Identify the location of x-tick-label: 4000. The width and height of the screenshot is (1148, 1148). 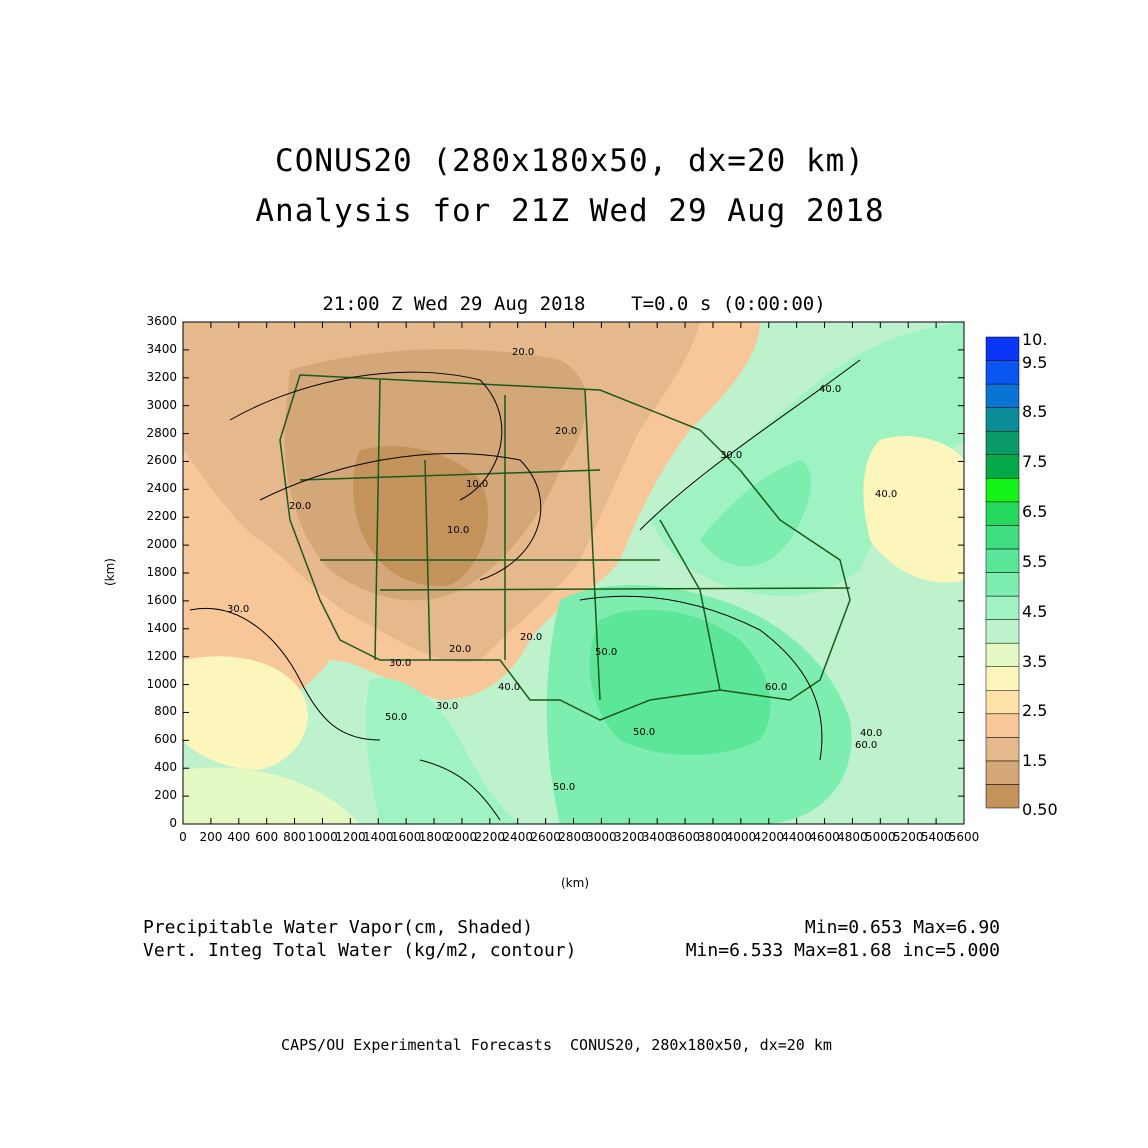
(741, 837).